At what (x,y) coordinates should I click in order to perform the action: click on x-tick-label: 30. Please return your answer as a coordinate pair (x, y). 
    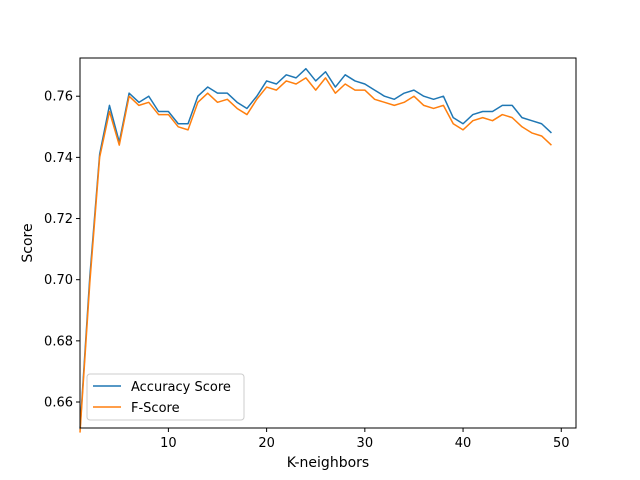
    Looking at the image, I should click on (365, 443).